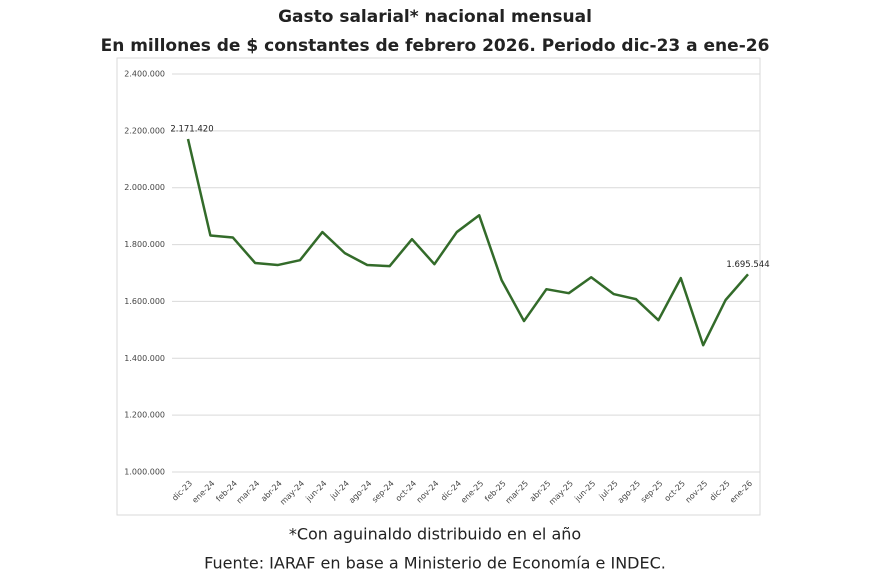 The height and width of the screenshot is (580, 870). What do you see at coordinates (741, 492) in the screenshot?
I see `x-tick-label: ene-26` at bounding box center [741, 492].